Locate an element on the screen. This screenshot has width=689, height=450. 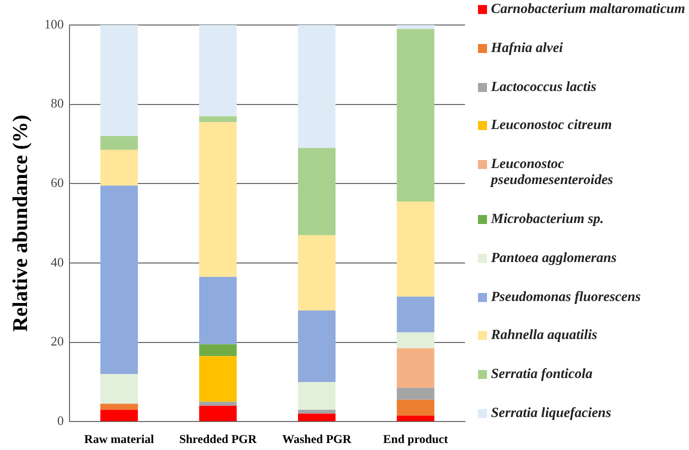
legend-label: Leuconostoc citreum is located at coordinates (551, 126).